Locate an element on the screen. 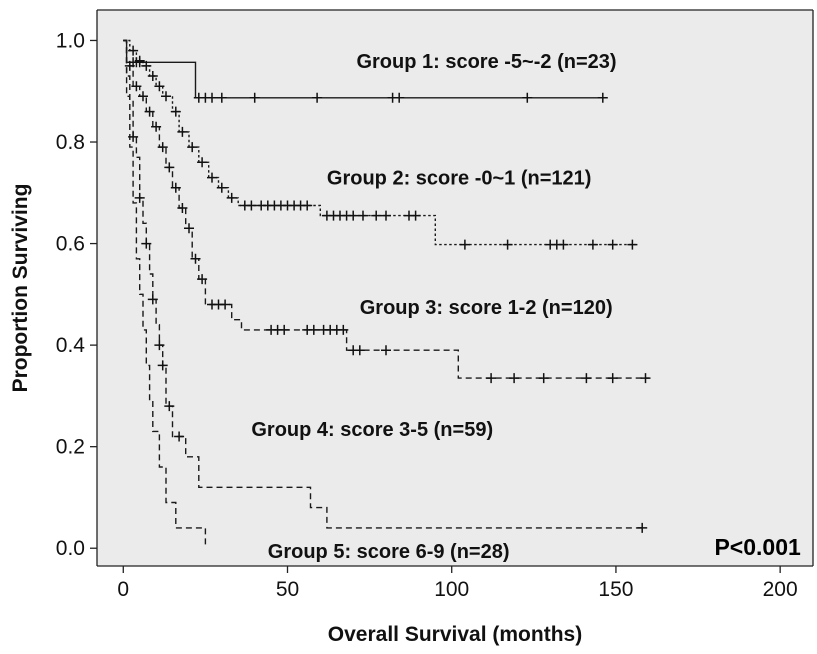 The image size is (817, 654). y-tick-label: 0.8 is located at coordinates (70, 142).